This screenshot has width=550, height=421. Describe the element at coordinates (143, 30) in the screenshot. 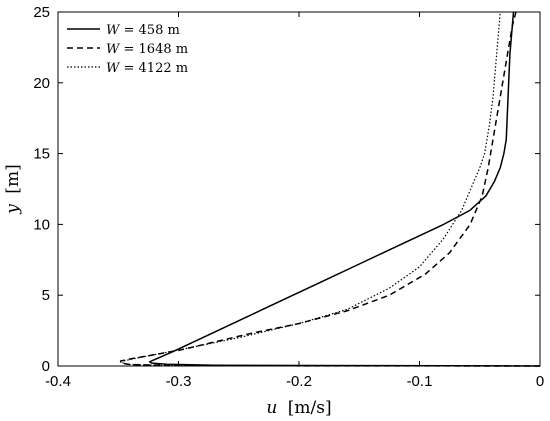

I see `legend-label-1: W = 458 m` at that location.